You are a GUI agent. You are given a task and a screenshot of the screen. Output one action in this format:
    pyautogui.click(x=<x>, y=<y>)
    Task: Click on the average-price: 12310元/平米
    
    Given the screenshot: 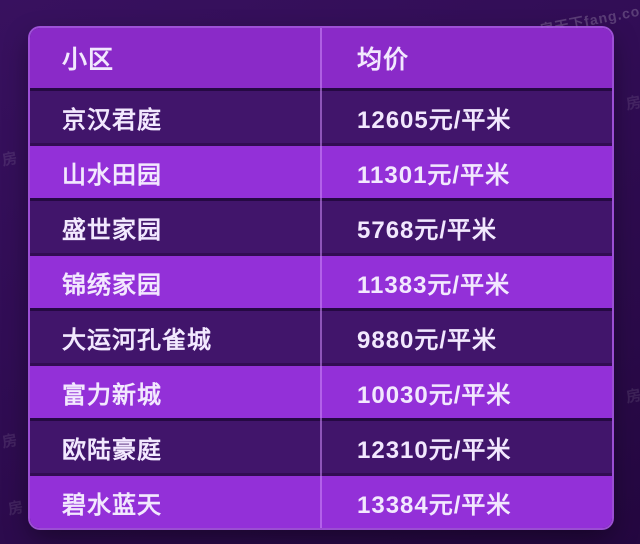 What is the action you would take?
    pyautogui.click(x=434, y=450)
    